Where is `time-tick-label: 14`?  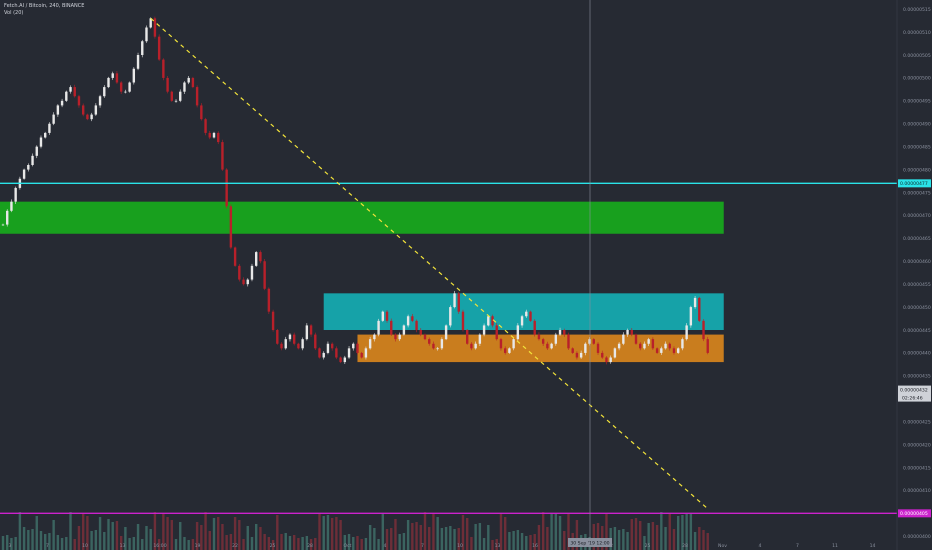
time-tick-label: 14 is located at coordinates (873, 546).